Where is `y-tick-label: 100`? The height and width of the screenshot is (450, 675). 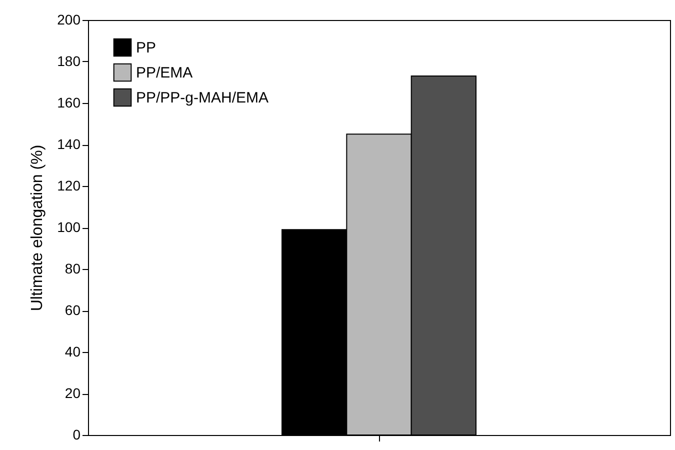
y-tick-label: 100 is located at coordinates (69, 227).